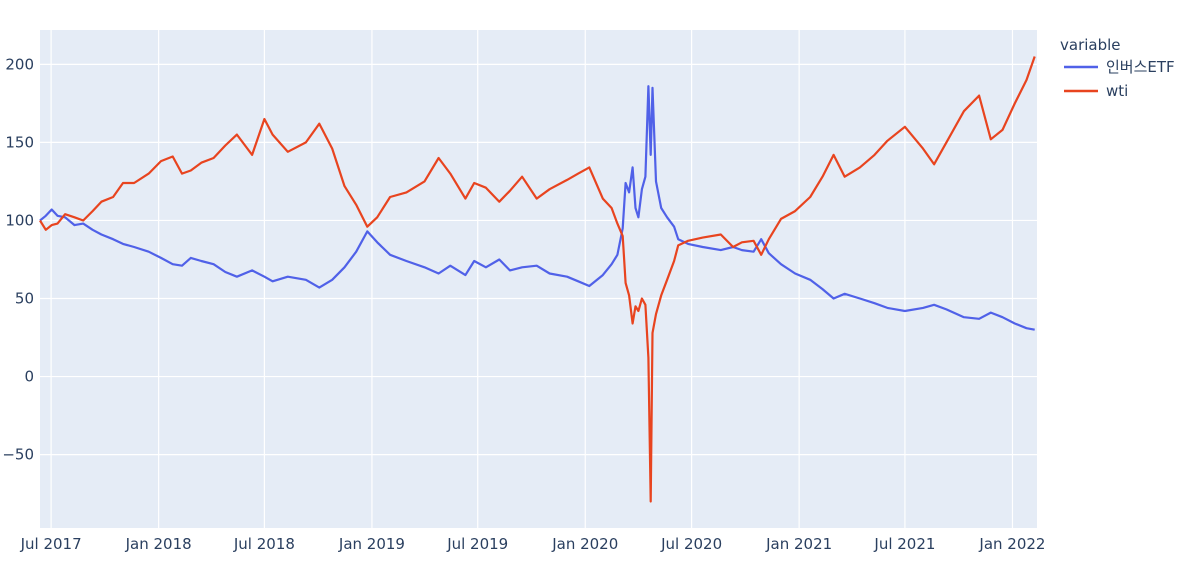  Describe the element at coordinates (19, 142) in the screenshot. I see `y-tick-label: 150` at that location.